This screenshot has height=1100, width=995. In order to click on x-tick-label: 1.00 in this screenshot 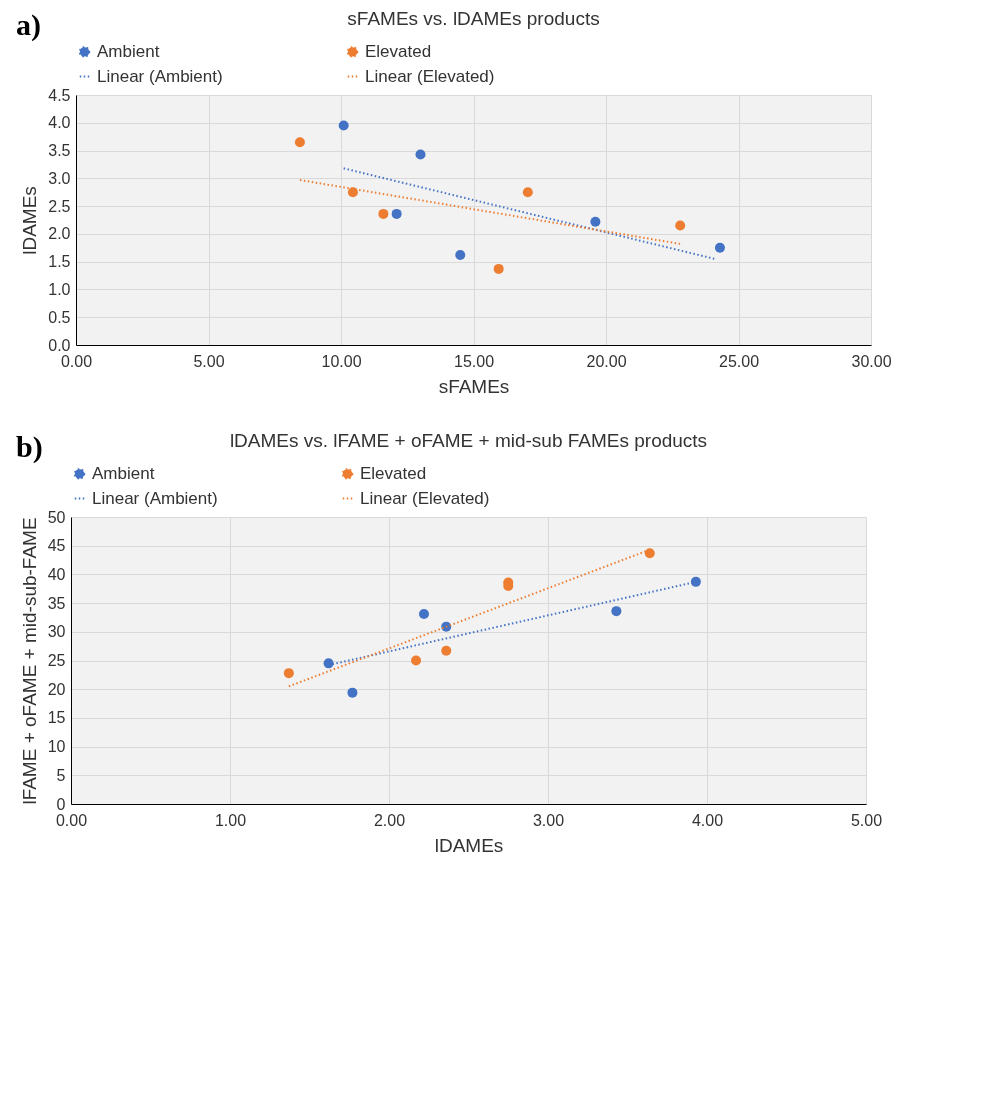, I will do `click(230, 820)`.